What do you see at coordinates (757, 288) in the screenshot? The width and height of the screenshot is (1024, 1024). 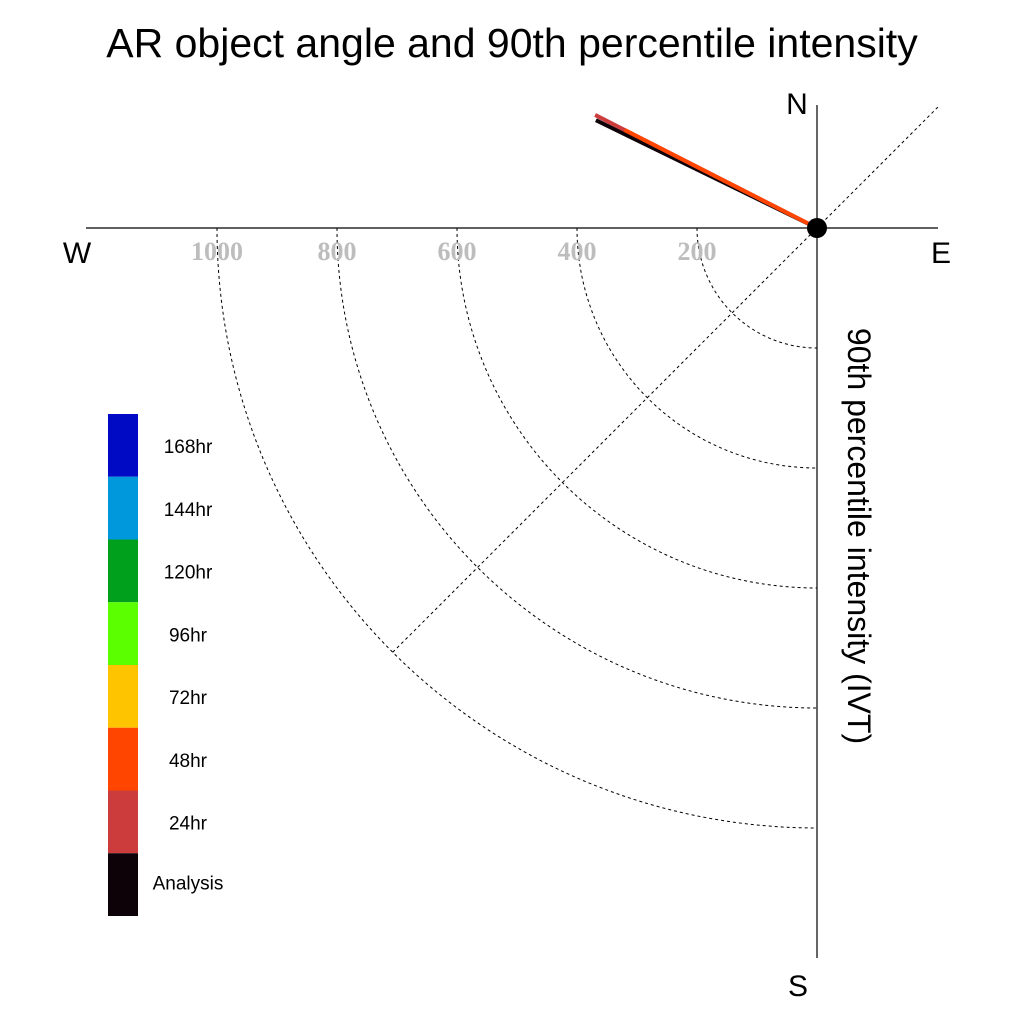 I see `grid-arc` at bounding box center [757, 288].